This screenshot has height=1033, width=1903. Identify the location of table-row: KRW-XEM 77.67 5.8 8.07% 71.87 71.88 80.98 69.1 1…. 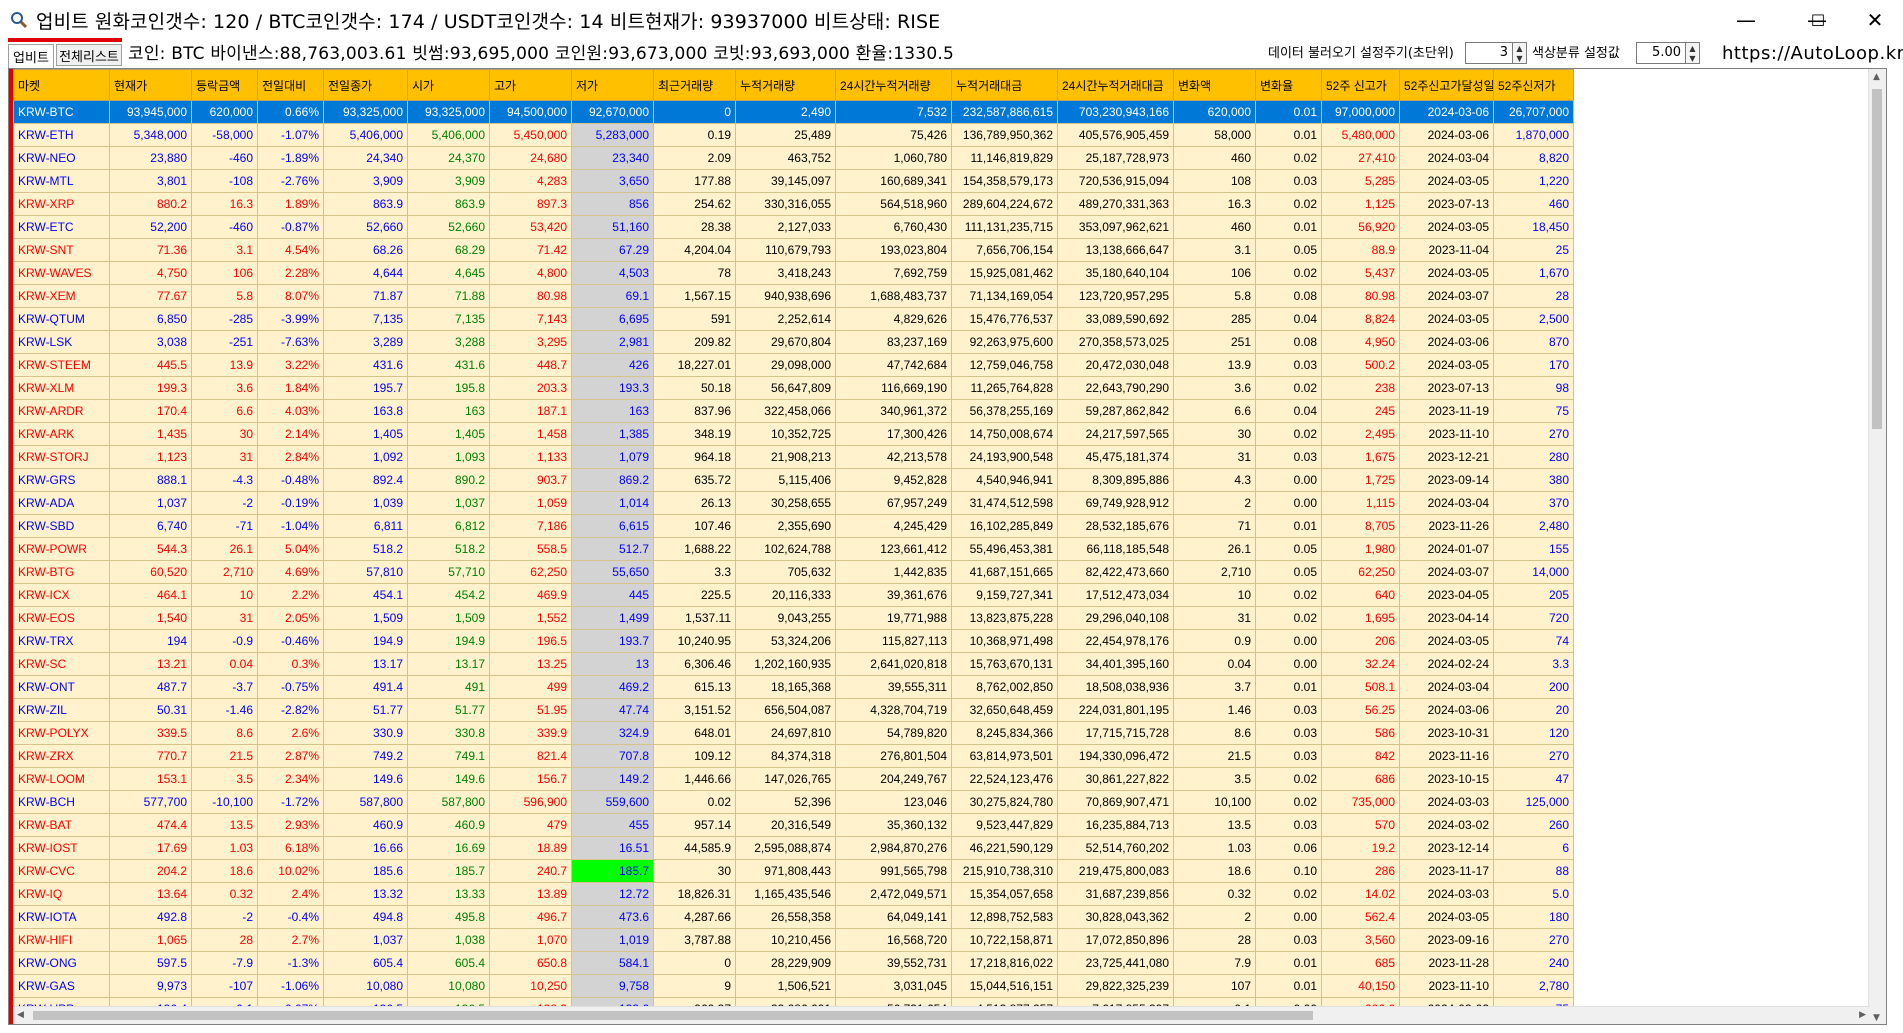
(793, 296).